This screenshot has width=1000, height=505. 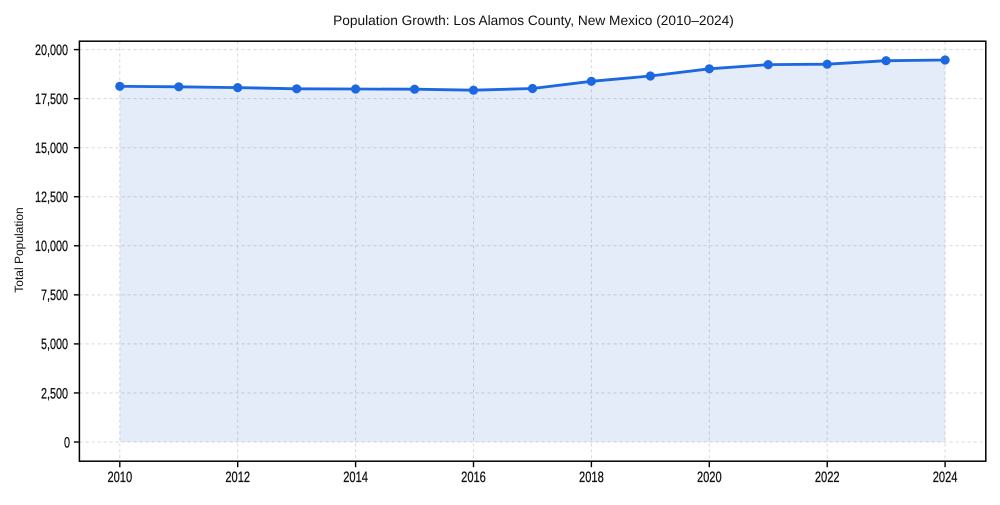 What do you see at coordinates (355, 477) in the screenshot?
I see `svg-text: 2014` at bounding box center [355, 477].